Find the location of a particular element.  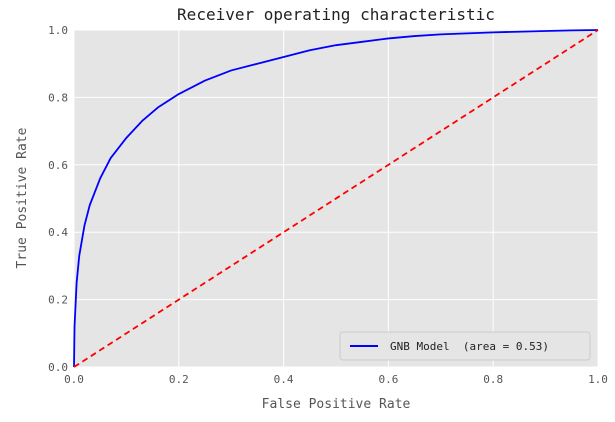

y-tick-labels: 0.0 0.2 0.4 0.6 0.8 1.0 is located at coordinates (58, 199).